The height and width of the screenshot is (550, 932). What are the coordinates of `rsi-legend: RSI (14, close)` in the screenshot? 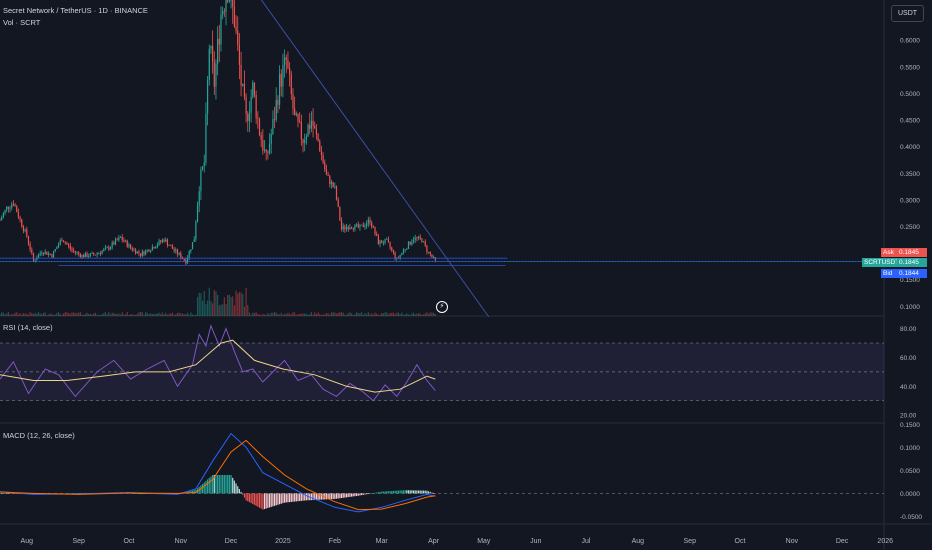 It's located at (28, 327).